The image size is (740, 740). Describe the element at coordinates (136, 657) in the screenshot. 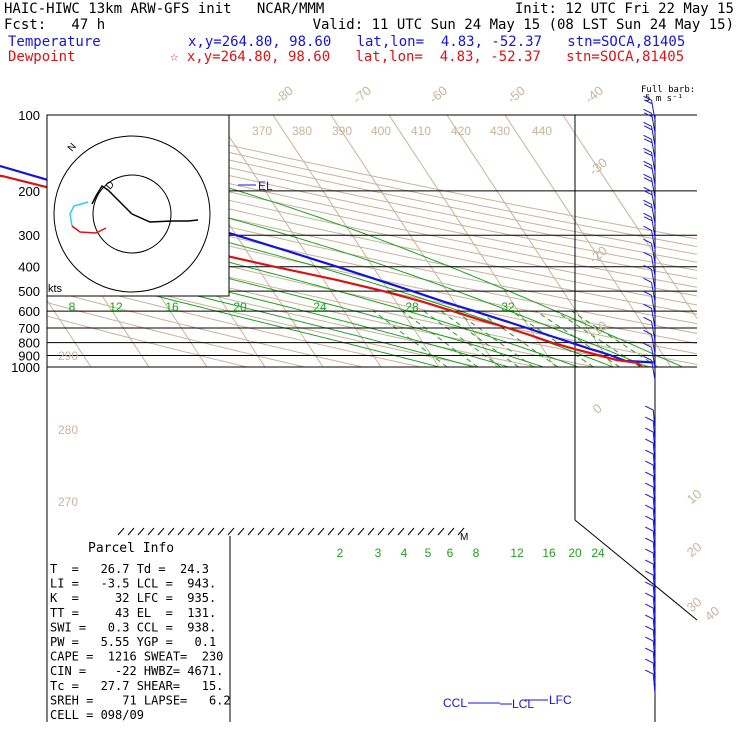

I see `parcel-info-row: CAPE = 1216 SWEAT= 230` at that location.